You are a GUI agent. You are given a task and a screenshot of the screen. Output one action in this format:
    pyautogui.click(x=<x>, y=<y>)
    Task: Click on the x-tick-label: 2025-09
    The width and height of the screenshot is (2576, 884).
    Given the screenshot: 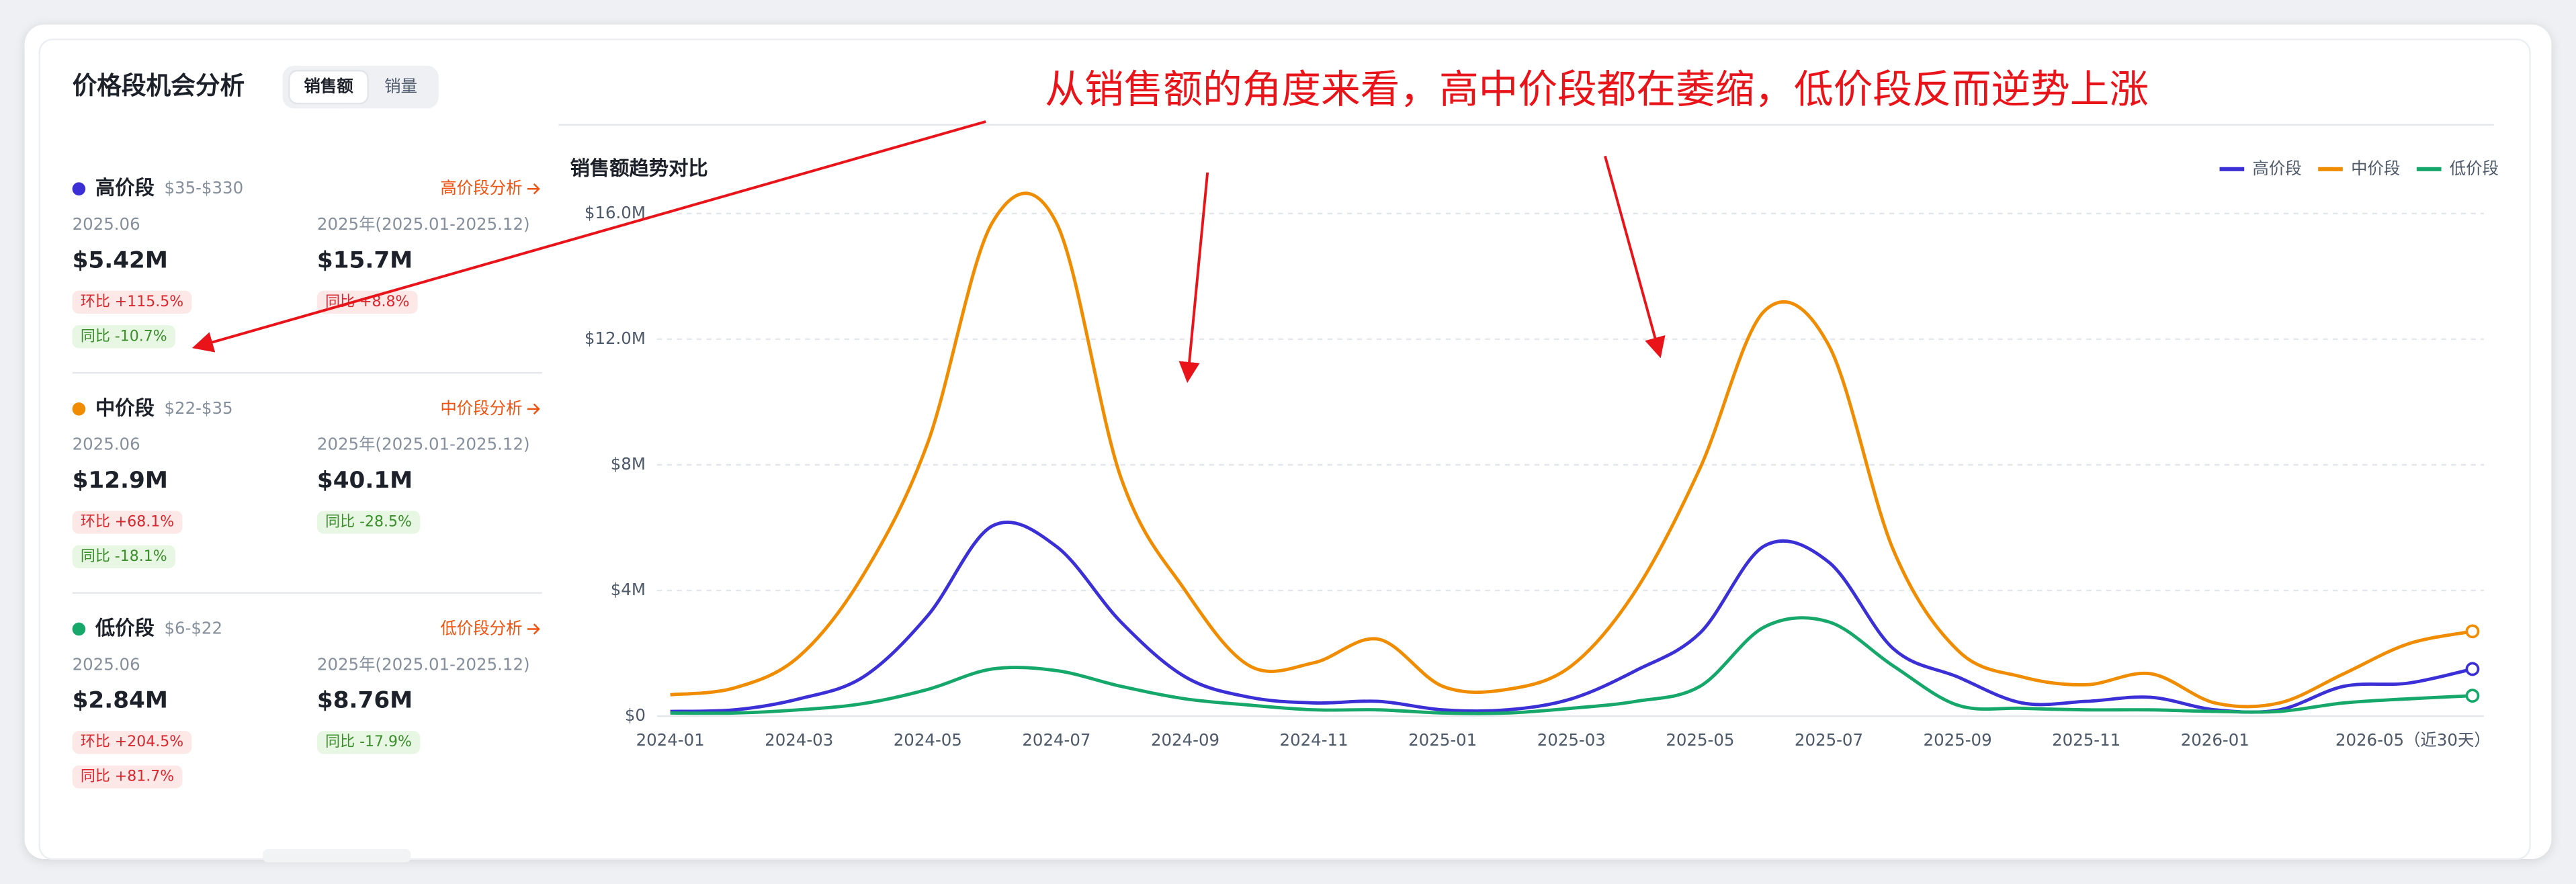 What is the action you would take?
    pyautogui.click(x=1958, y=740)
    